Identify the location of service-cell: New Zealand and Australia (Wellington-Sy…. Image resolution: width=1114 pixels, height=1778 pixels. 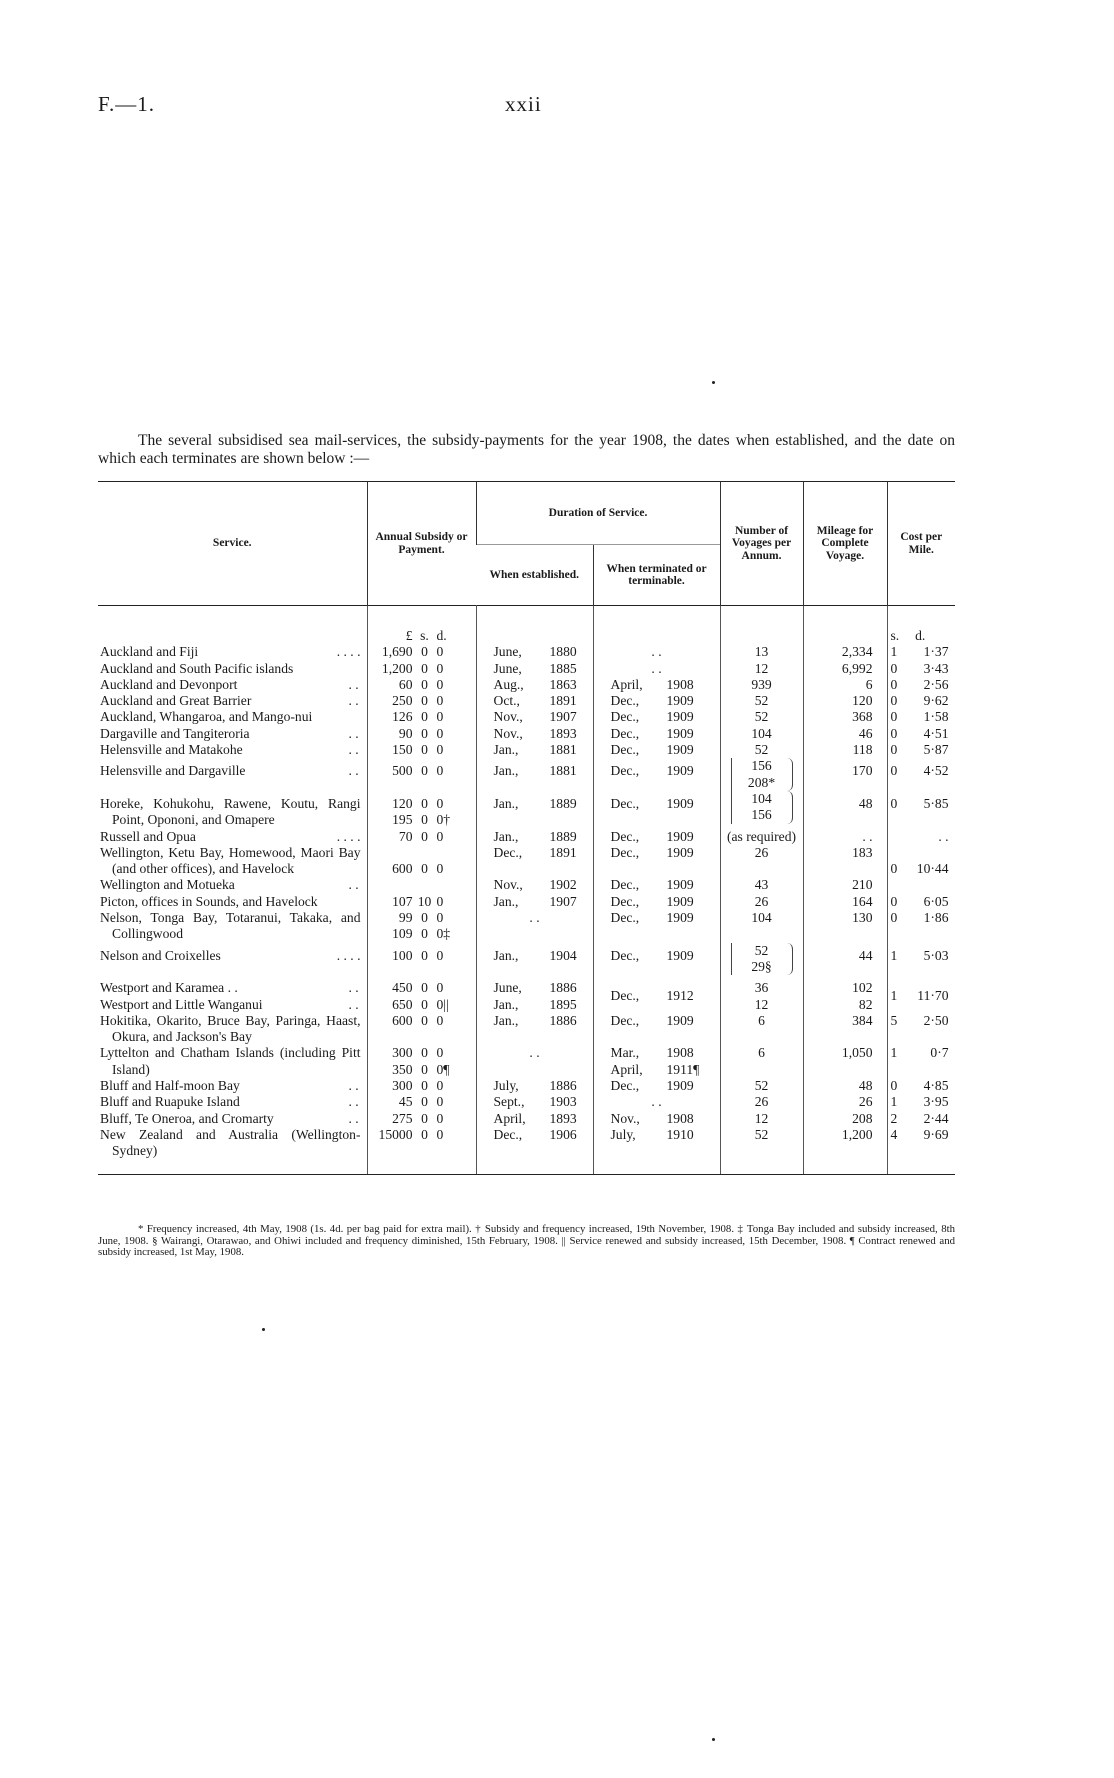
(232, 1150).